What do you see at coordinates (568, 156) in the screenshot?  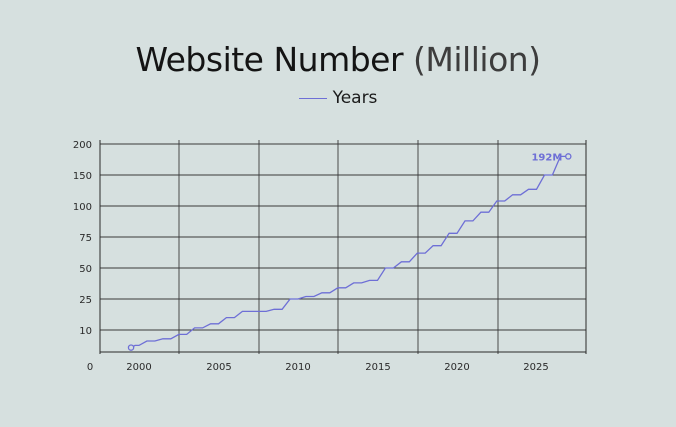 I see `end-point-marker` at bounding box center [568, 156].